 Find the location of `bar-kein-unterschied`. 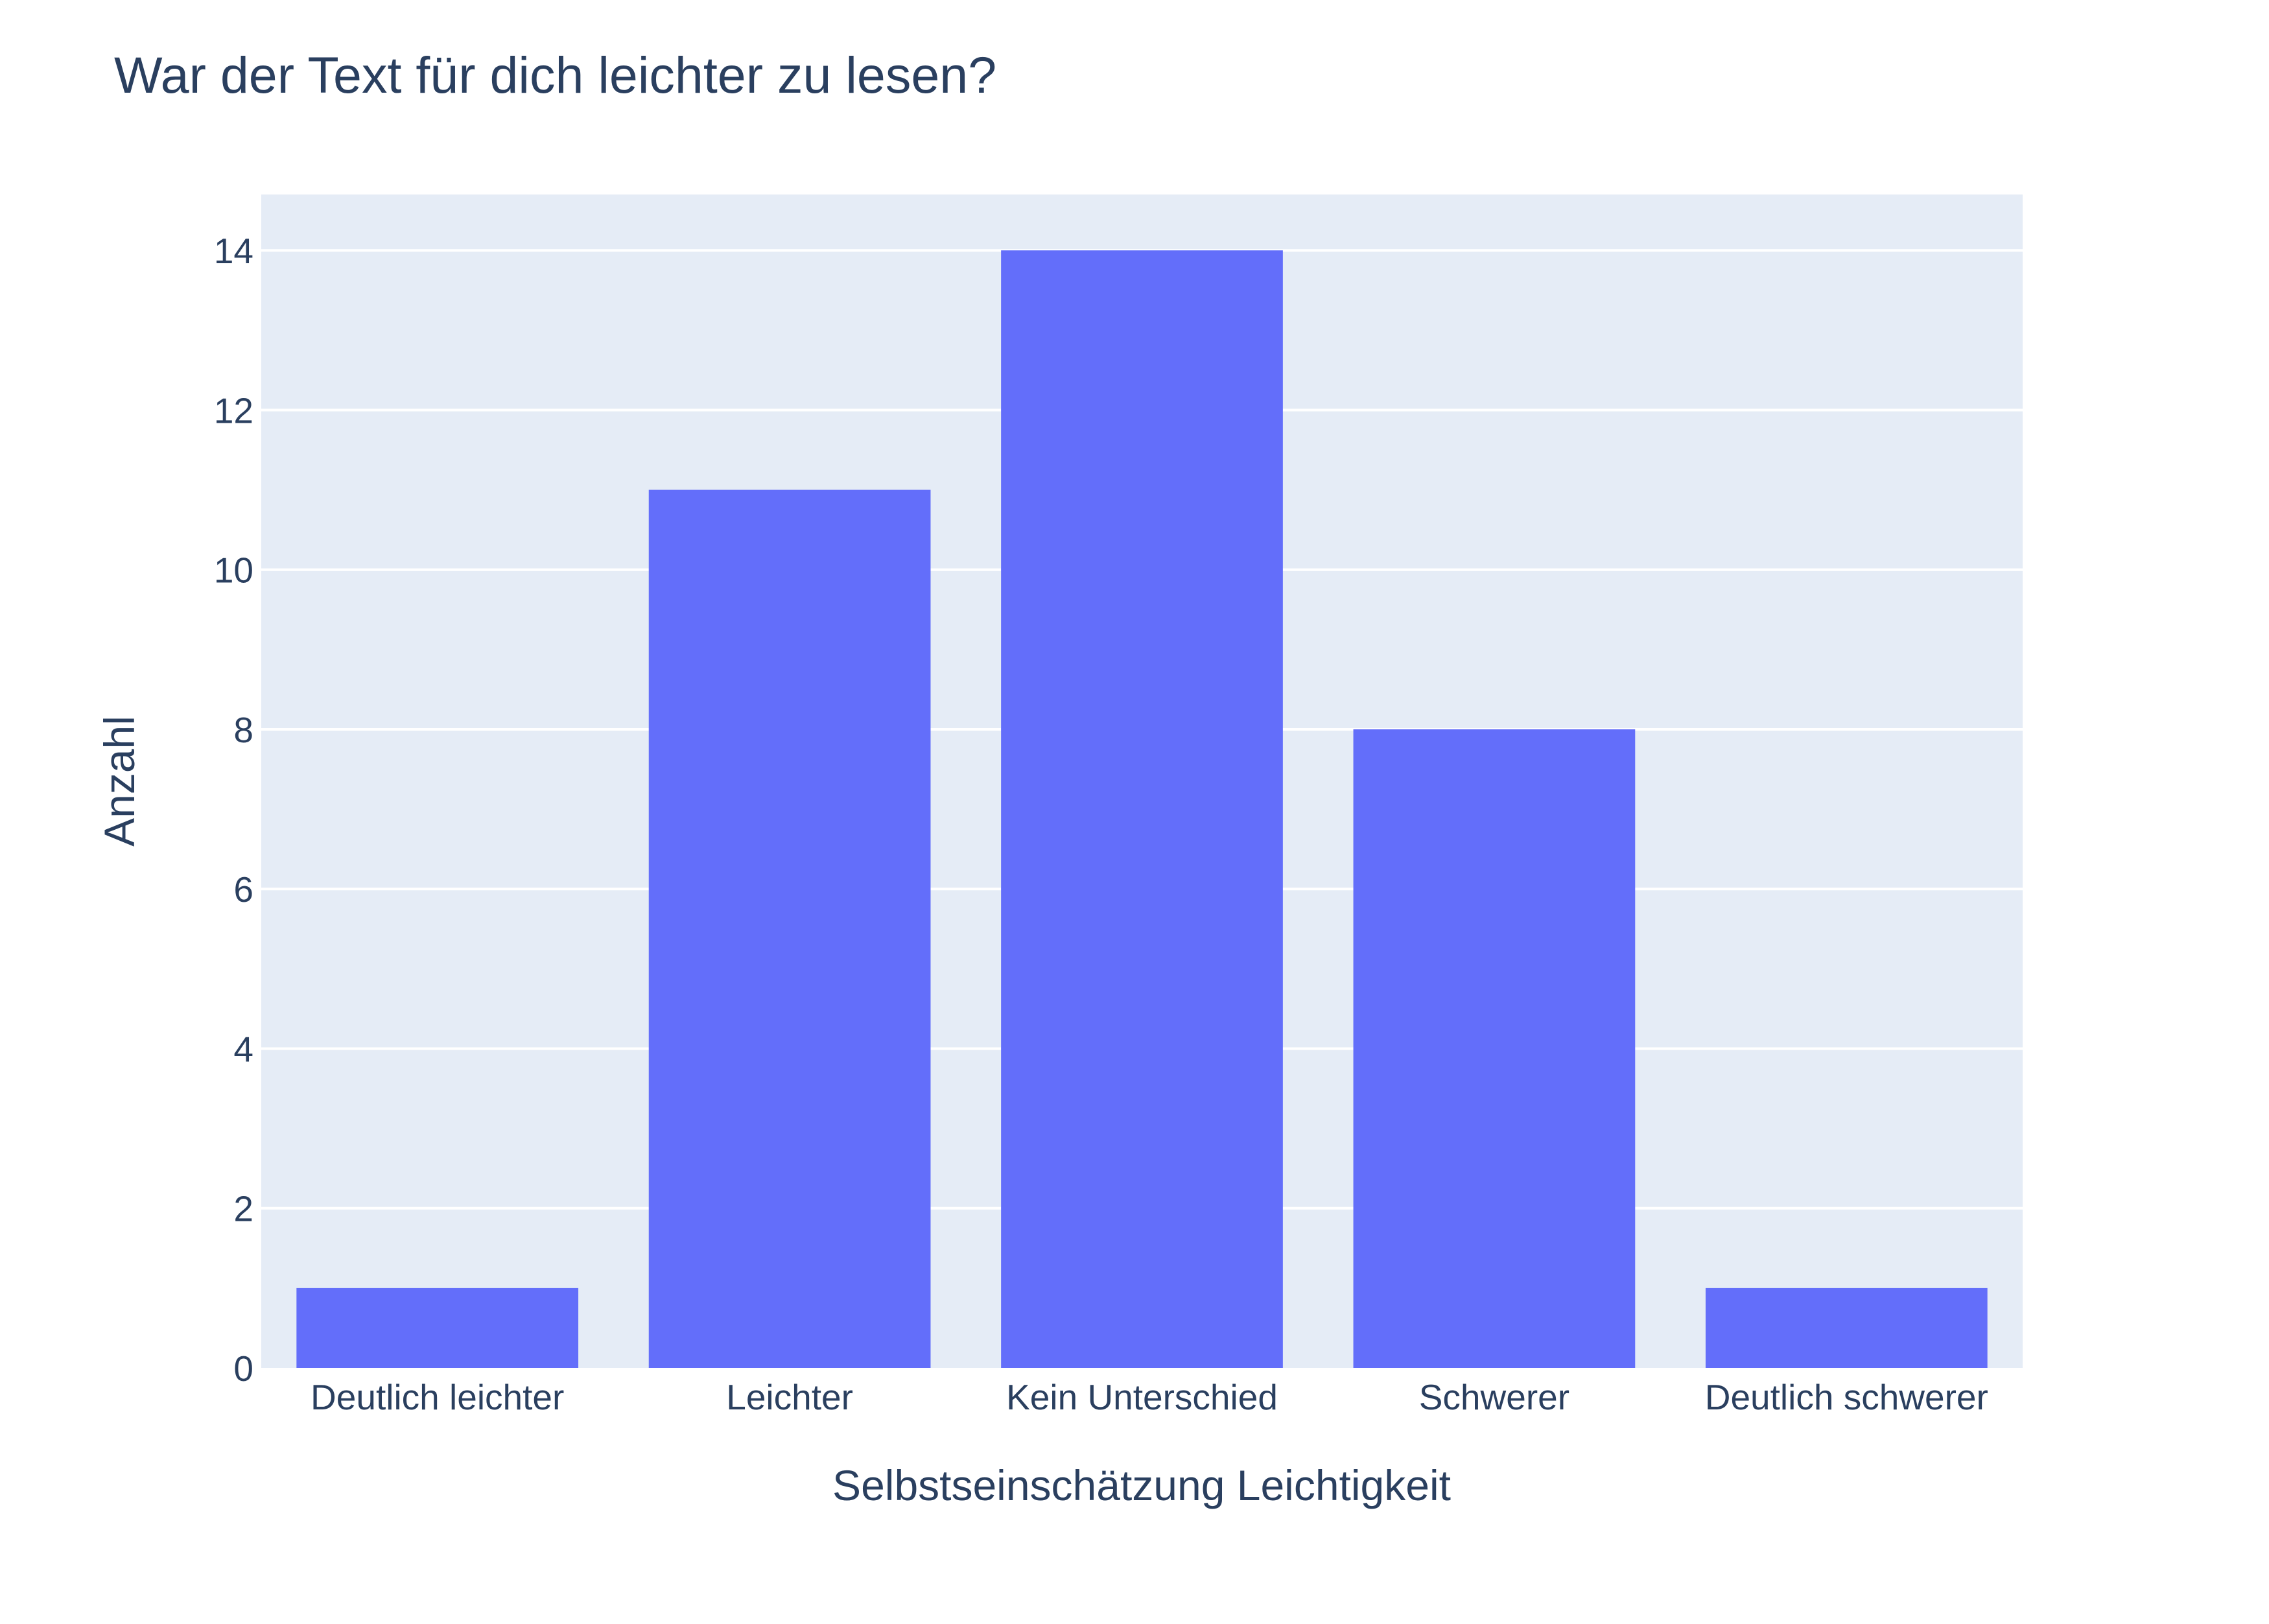

bar-kein-unterschied is located at coordinates (1142, 809).